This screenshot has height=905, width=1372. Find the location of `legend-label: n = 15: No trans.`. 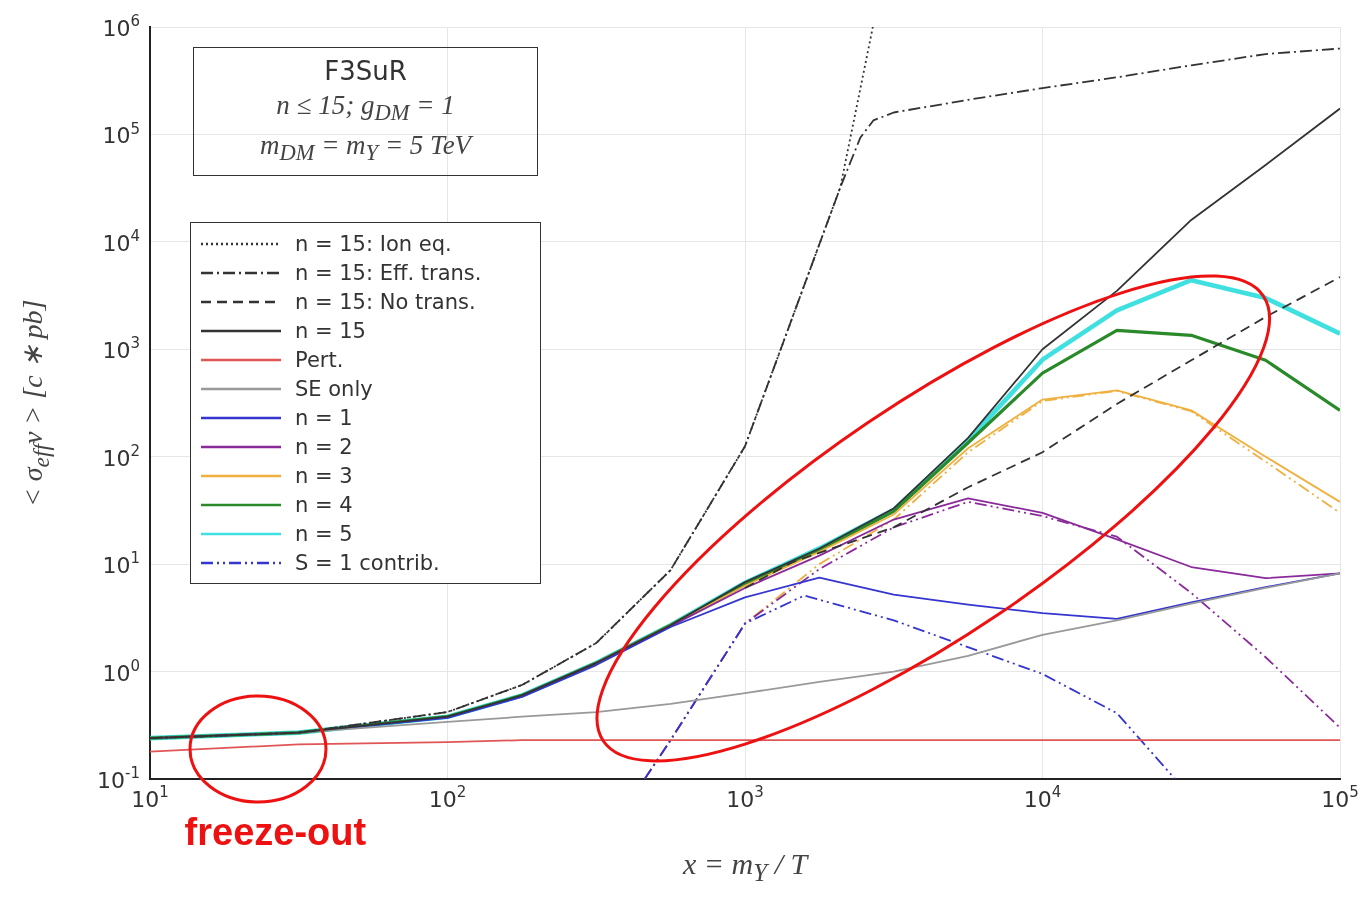

legend-label: n = 15: No trans. is located at coordinates (385, 301).